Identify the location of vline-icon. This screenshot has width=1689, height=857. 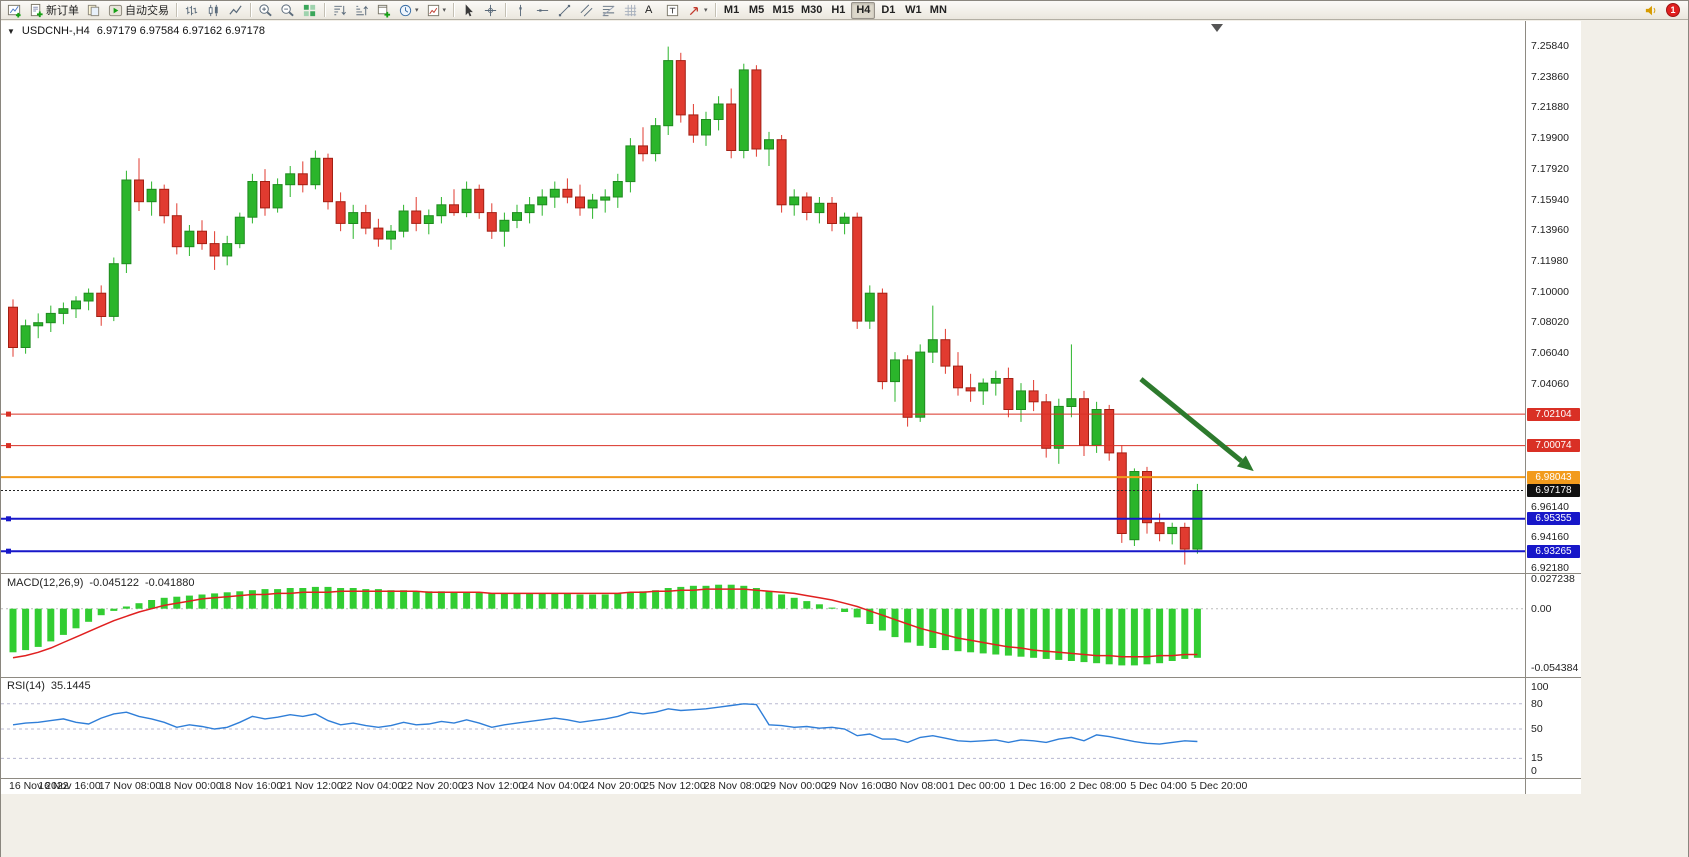
(520, 10).